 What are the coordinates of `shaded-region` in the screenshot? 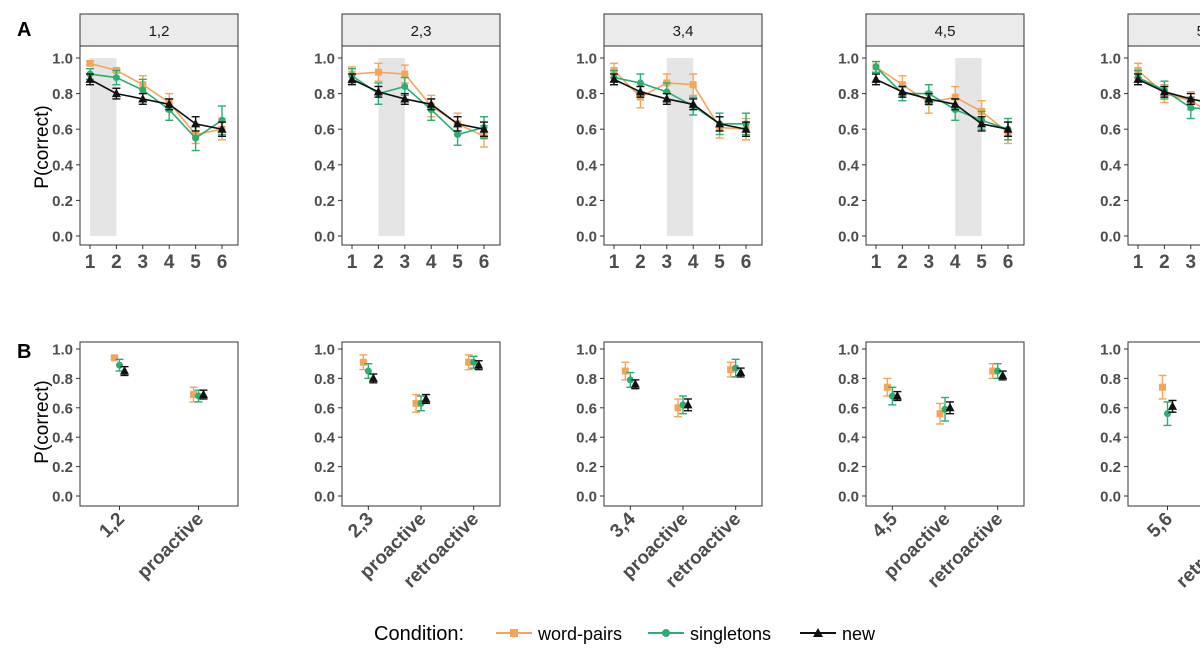 It's located at (103, 147).